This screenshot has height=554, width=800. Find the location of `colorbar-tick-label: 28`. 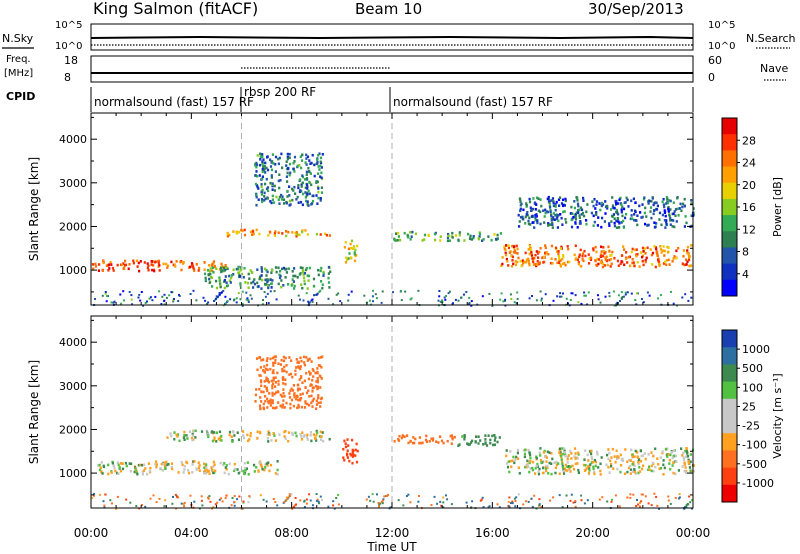

colorbar-tick-label: 28 is located at coordinates (749, 140).